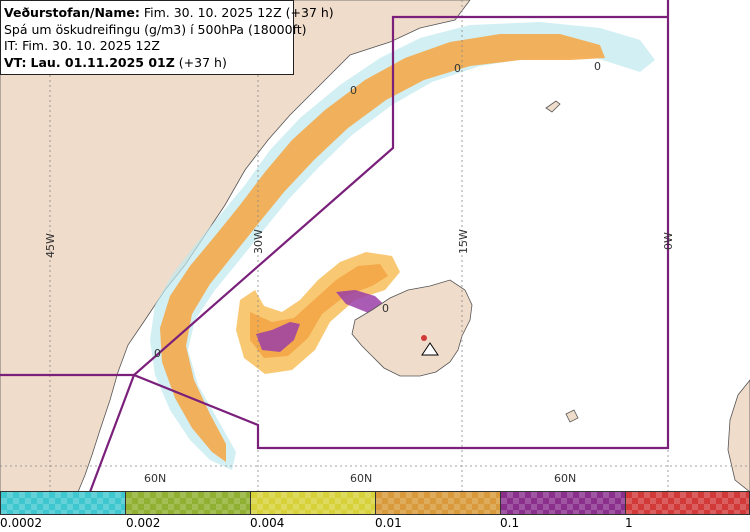 Image resolution: width=750 pixels, height=532 pixels. I want to click on legend-label: 0.002, so click(143, 523).